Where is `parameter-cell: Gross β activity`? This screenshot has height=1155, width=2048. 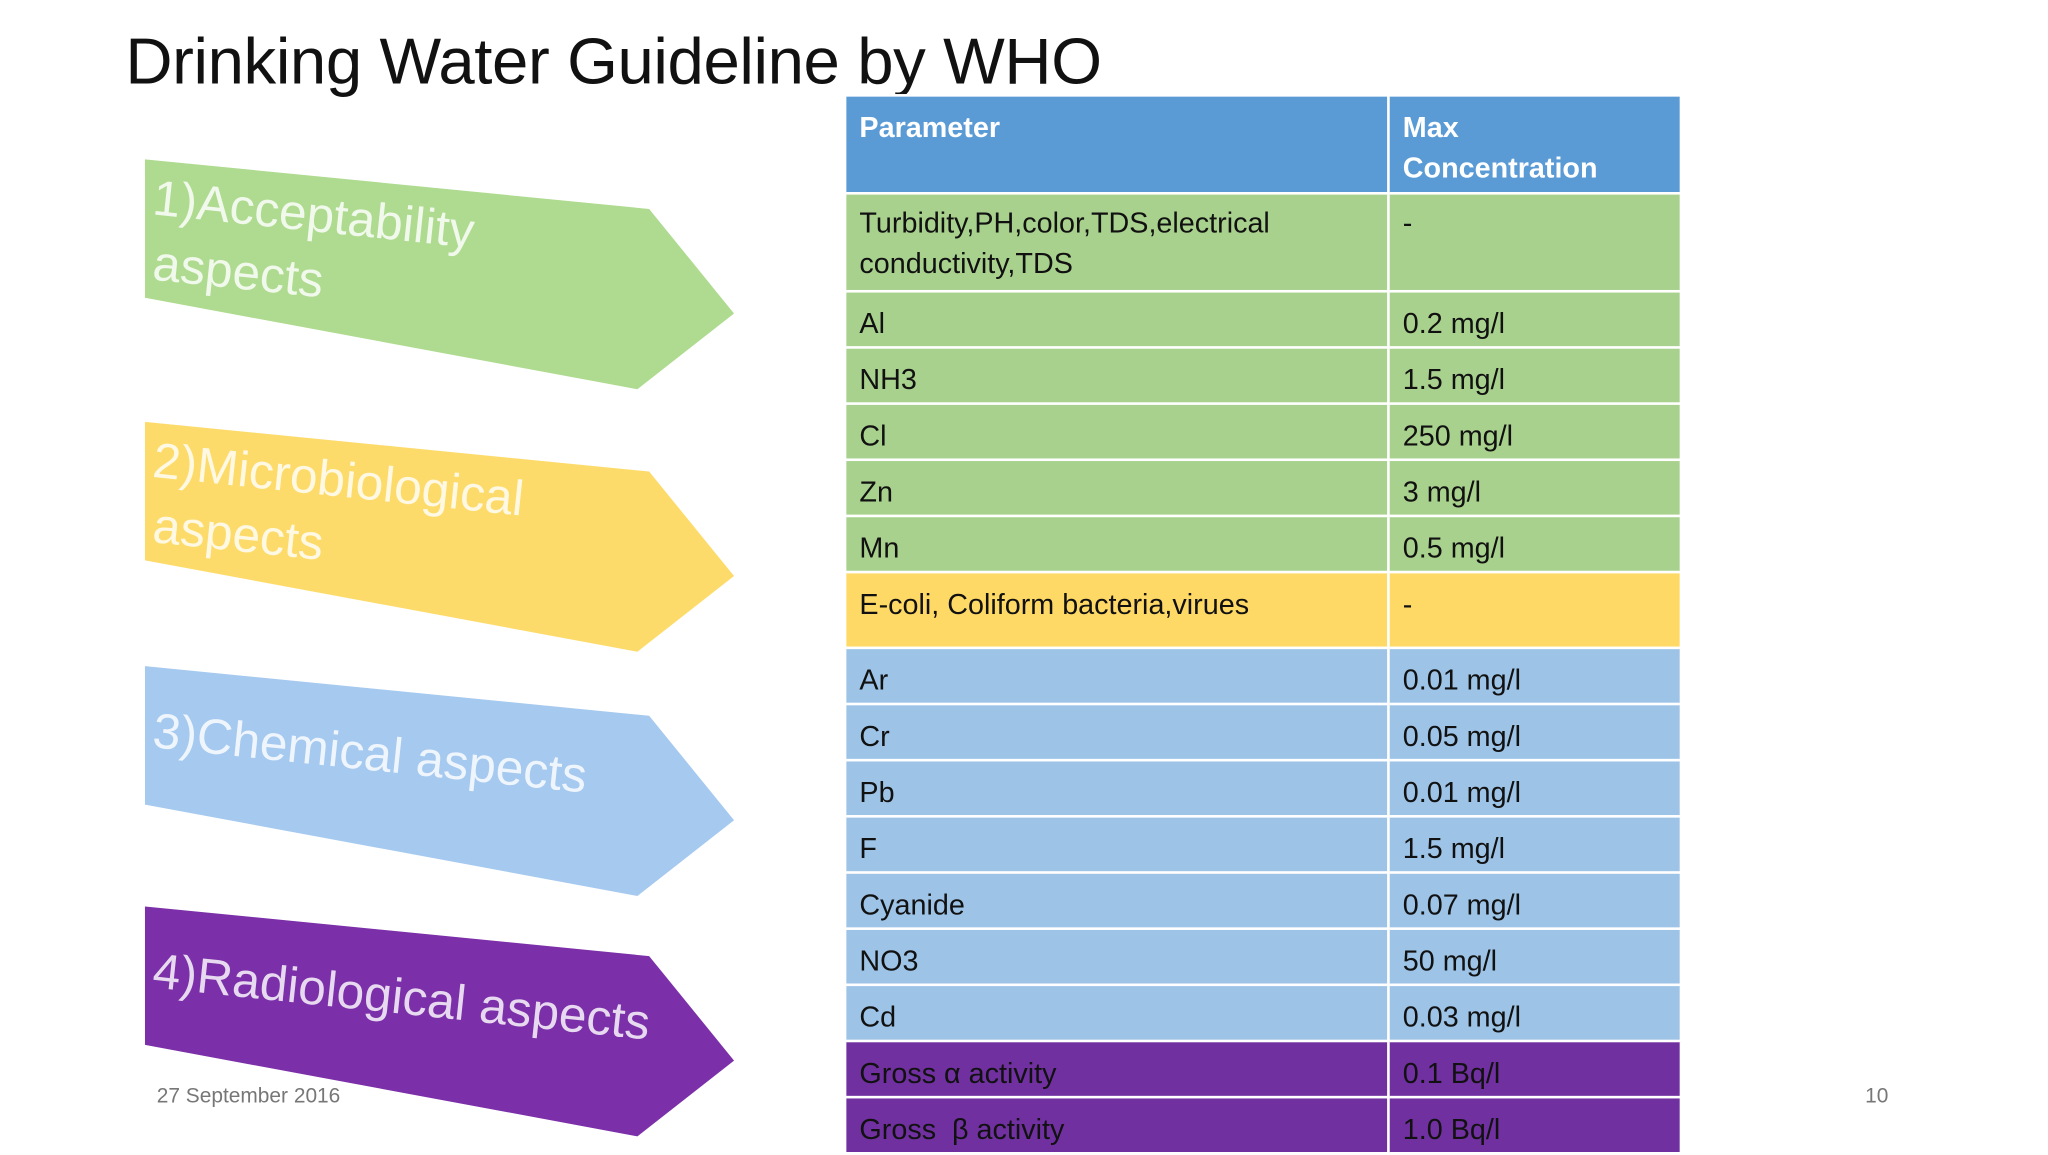
parameter-cell: Gross β activity is located at coordinates (1116, 1125).